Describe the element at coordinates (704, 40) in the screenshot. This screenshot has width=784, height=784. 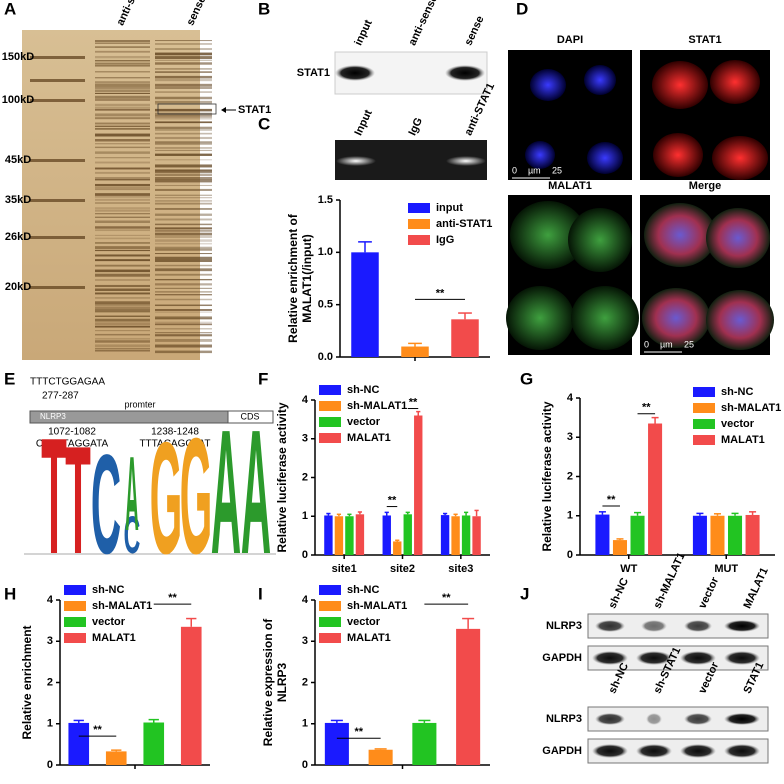
I see `image-title: STAT1` at that location.